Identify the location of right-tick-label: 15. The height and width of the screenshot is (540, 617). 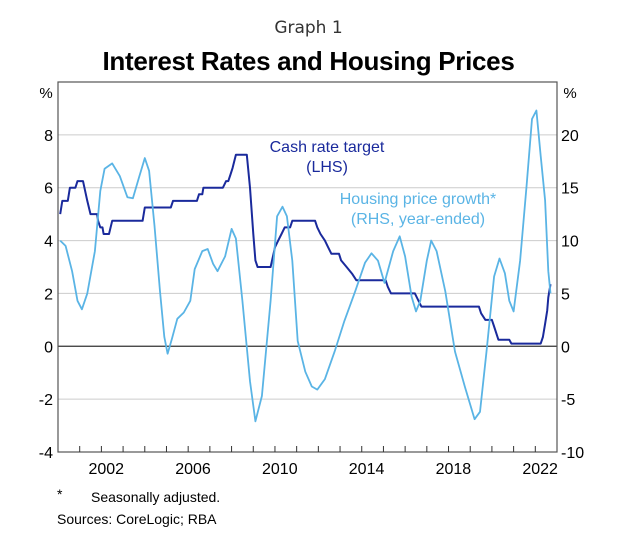
(570, 189).